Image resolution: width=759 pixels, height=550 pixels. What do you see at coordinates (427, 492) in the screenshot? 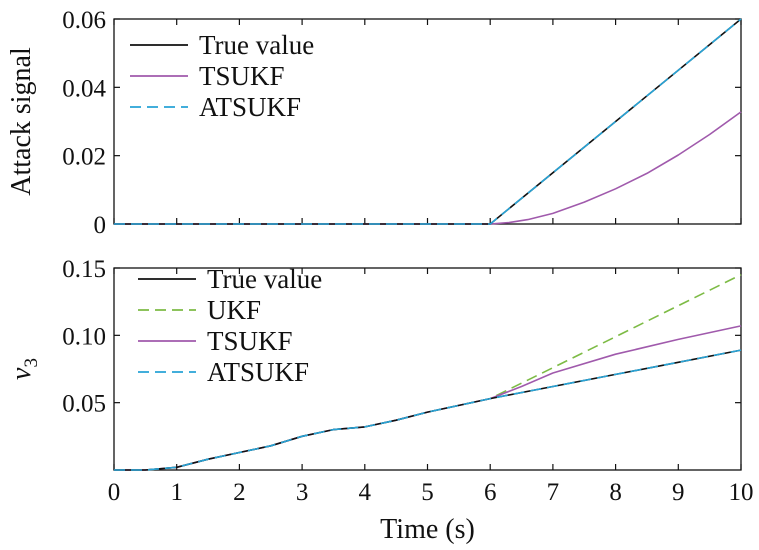
I see `x-tick-label: 5` at bounding box center [427, 492].